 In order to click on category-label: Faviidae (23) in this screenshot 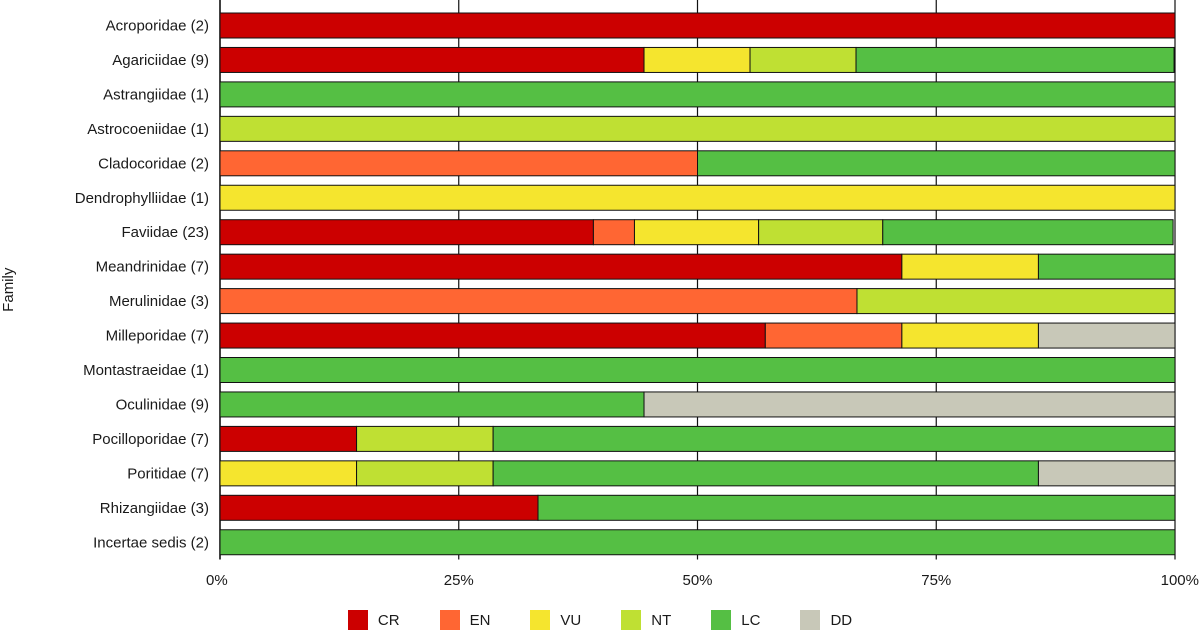, I will do `click(165, 232)`.